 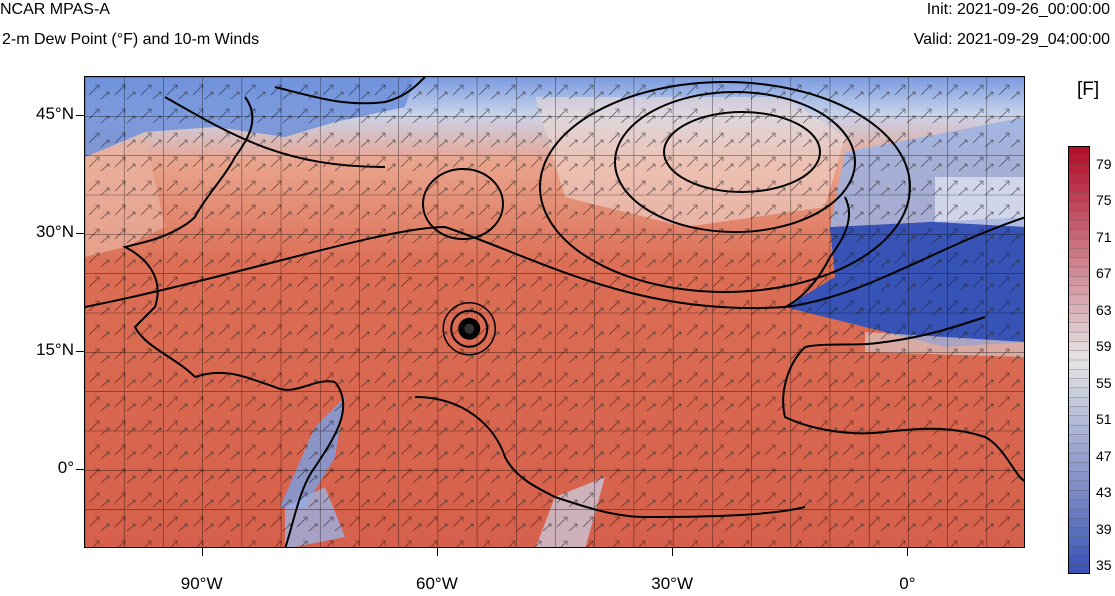 I want to click on figure-title: NCAR MPAS-A, so click(x=55, y=9).